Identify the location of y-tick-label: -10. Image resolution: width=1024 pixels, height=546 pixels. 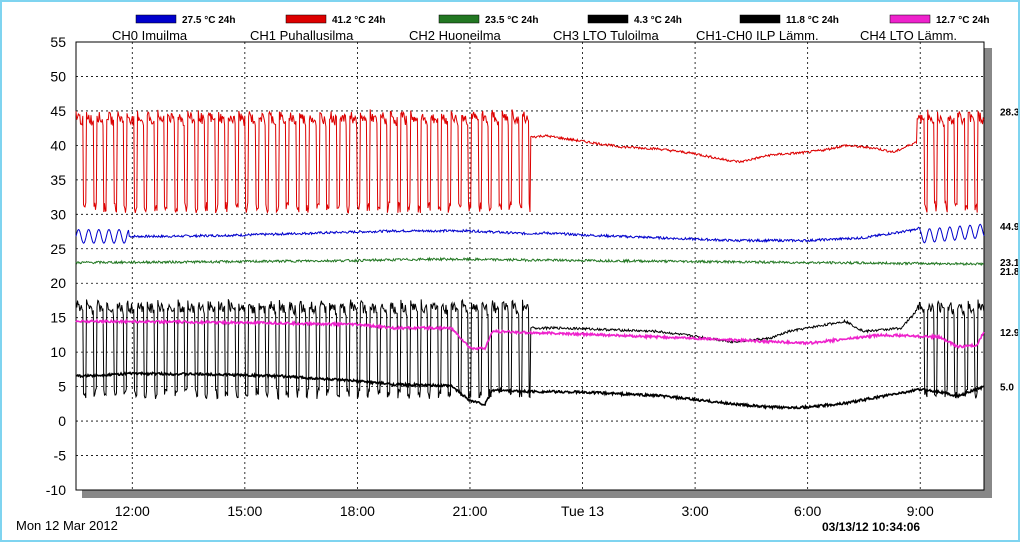
(56, 490).